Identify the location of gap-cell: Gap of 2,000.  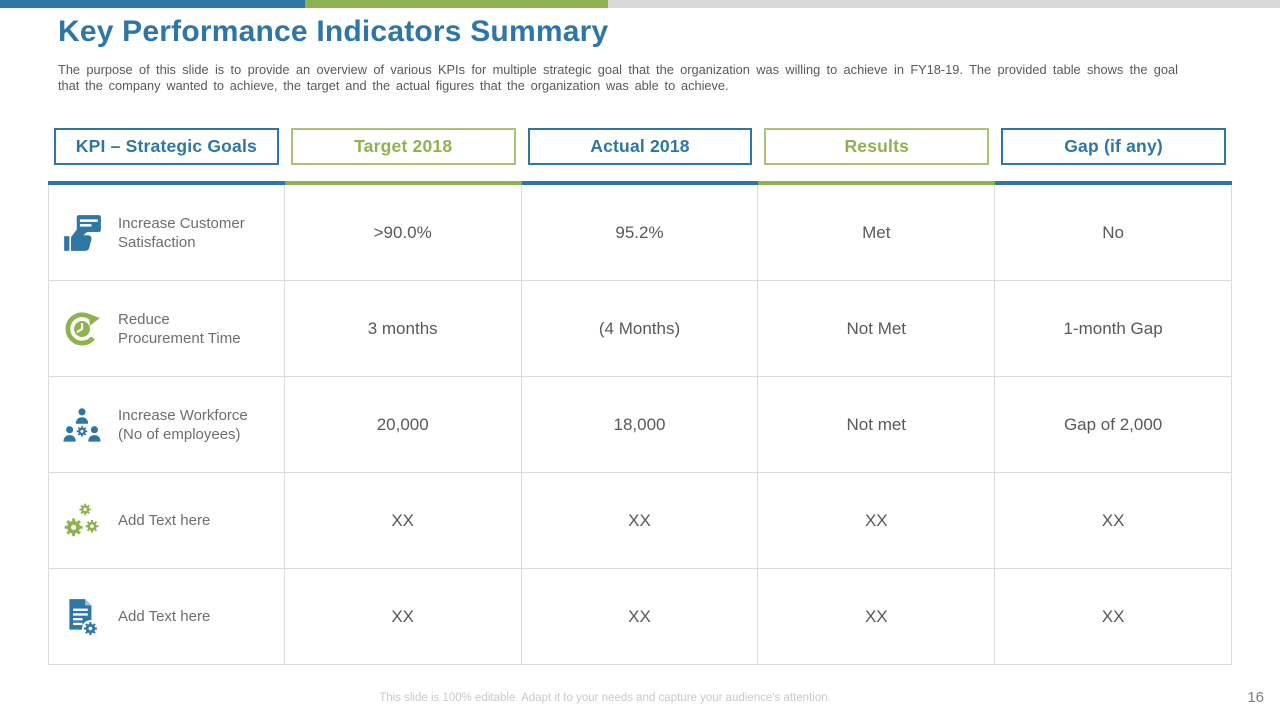
(1113, 425).